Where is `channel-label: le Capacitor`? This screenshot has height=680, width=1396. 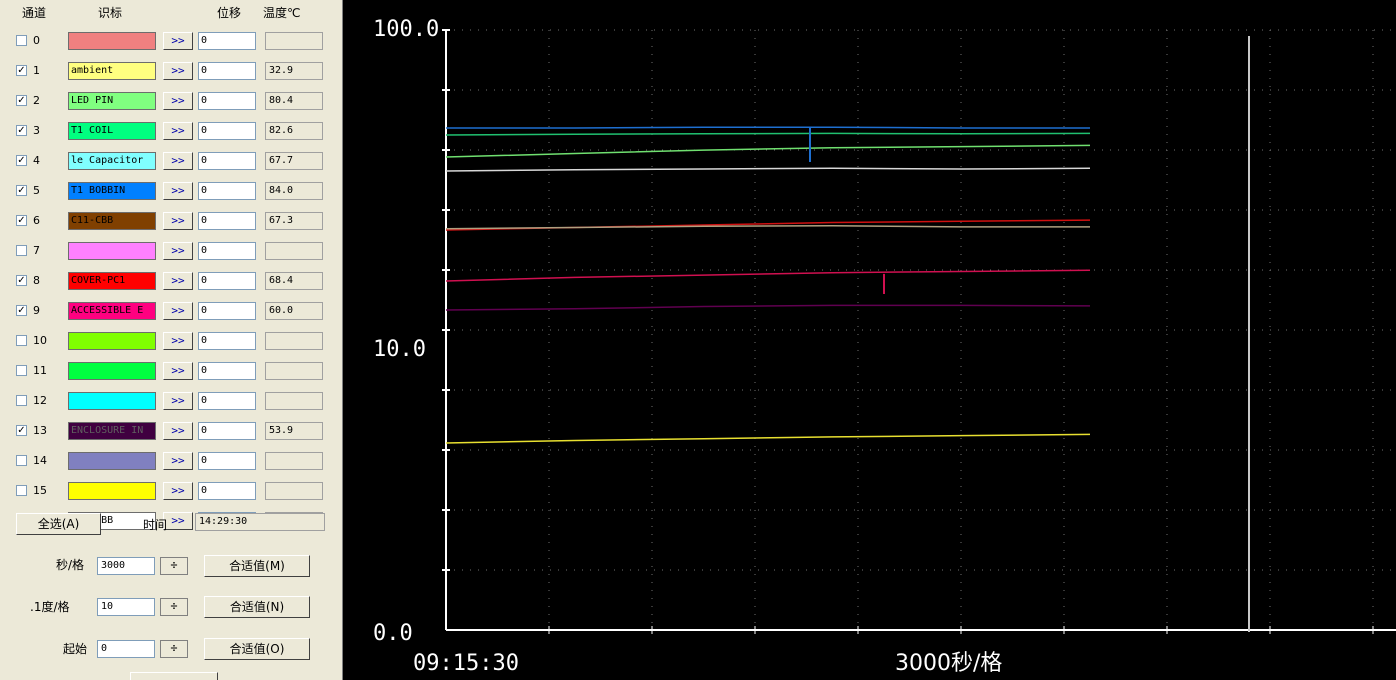 channel-label: le Capacitor is located at coordinates (112, 161).